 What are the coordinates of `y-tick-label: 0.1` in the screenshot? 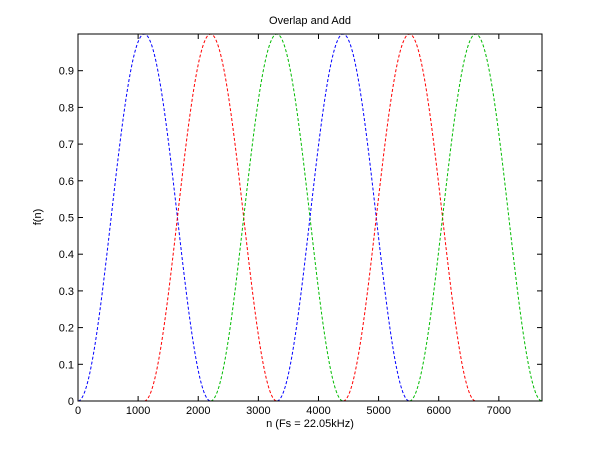 It's located at (66, 365).